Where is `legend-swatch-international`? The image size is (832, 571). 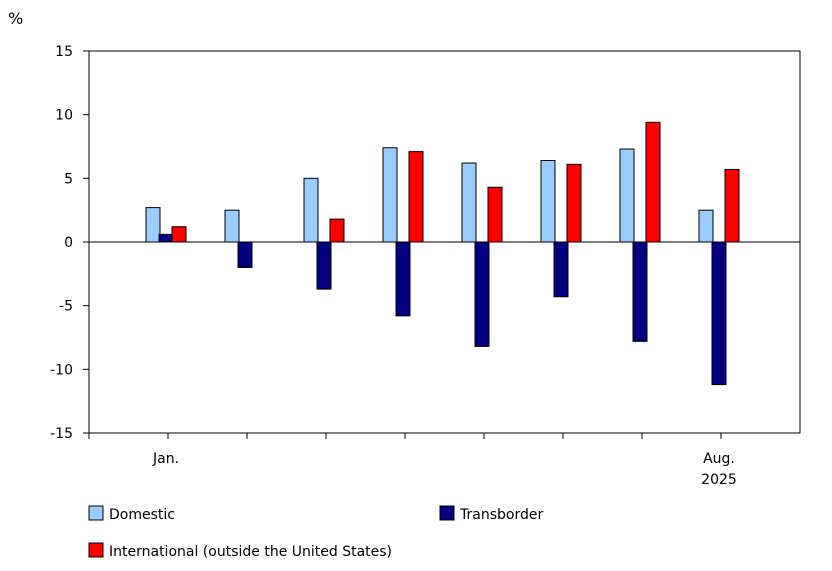
legend-swatch-international is located at coordinates (96, 550).